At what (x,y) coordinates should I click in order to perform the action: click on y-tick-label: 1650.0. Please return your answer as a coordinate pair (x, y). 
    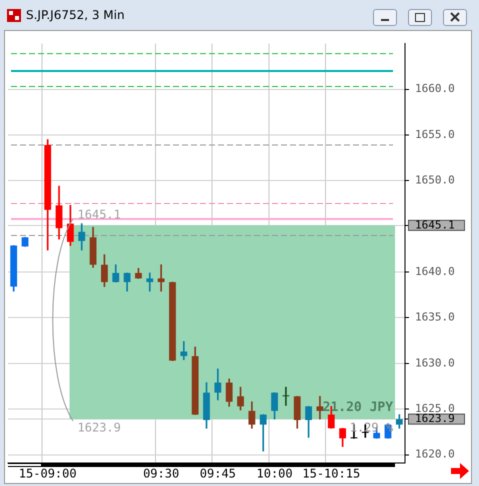
    Looking at the image, I should click on (435, 180).